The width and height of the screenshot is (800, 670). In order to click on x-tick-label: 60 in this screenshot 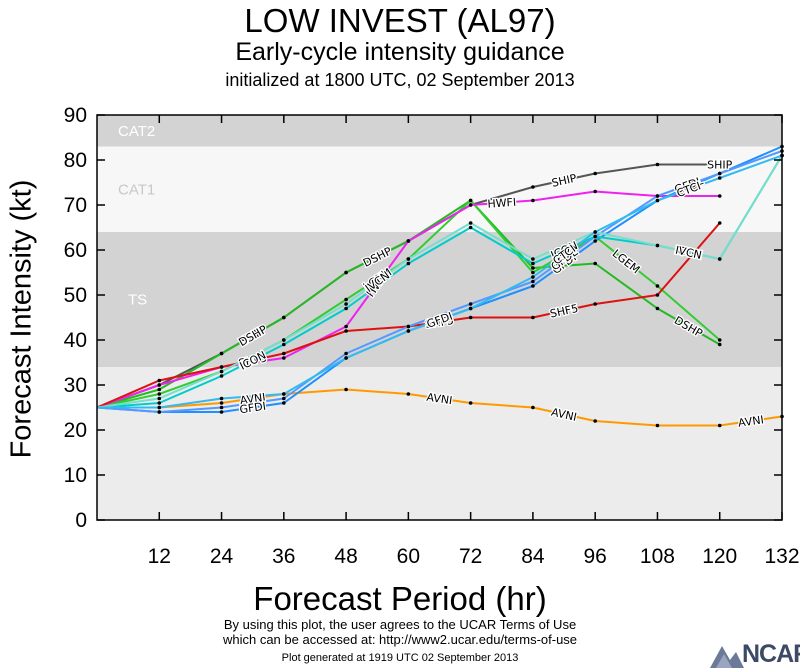, I will do `click(408, 556)`.